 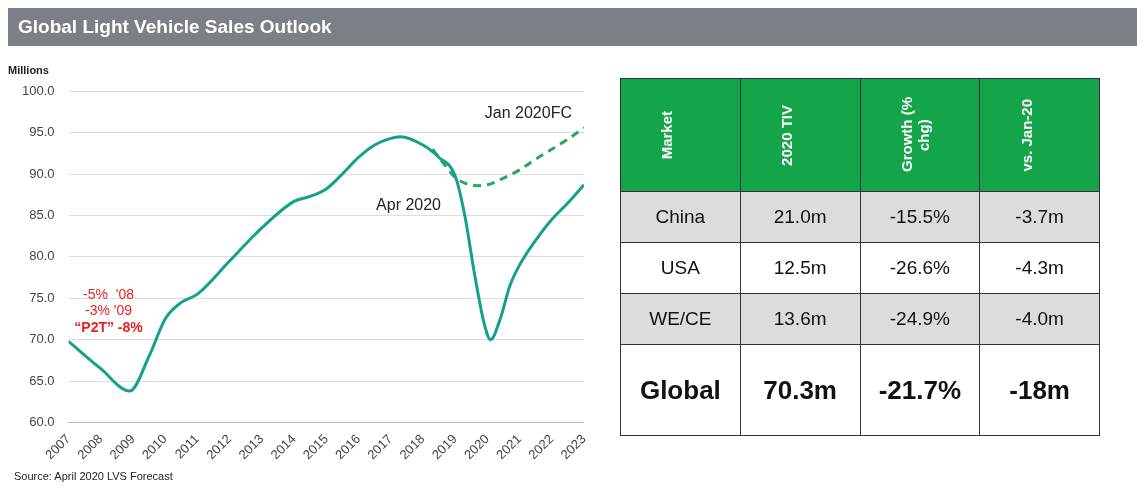 What do you see at coordinates (42, 380) in the screenshot?
I see `y-tick-label: 65.0` at bounding box center [42, 380].